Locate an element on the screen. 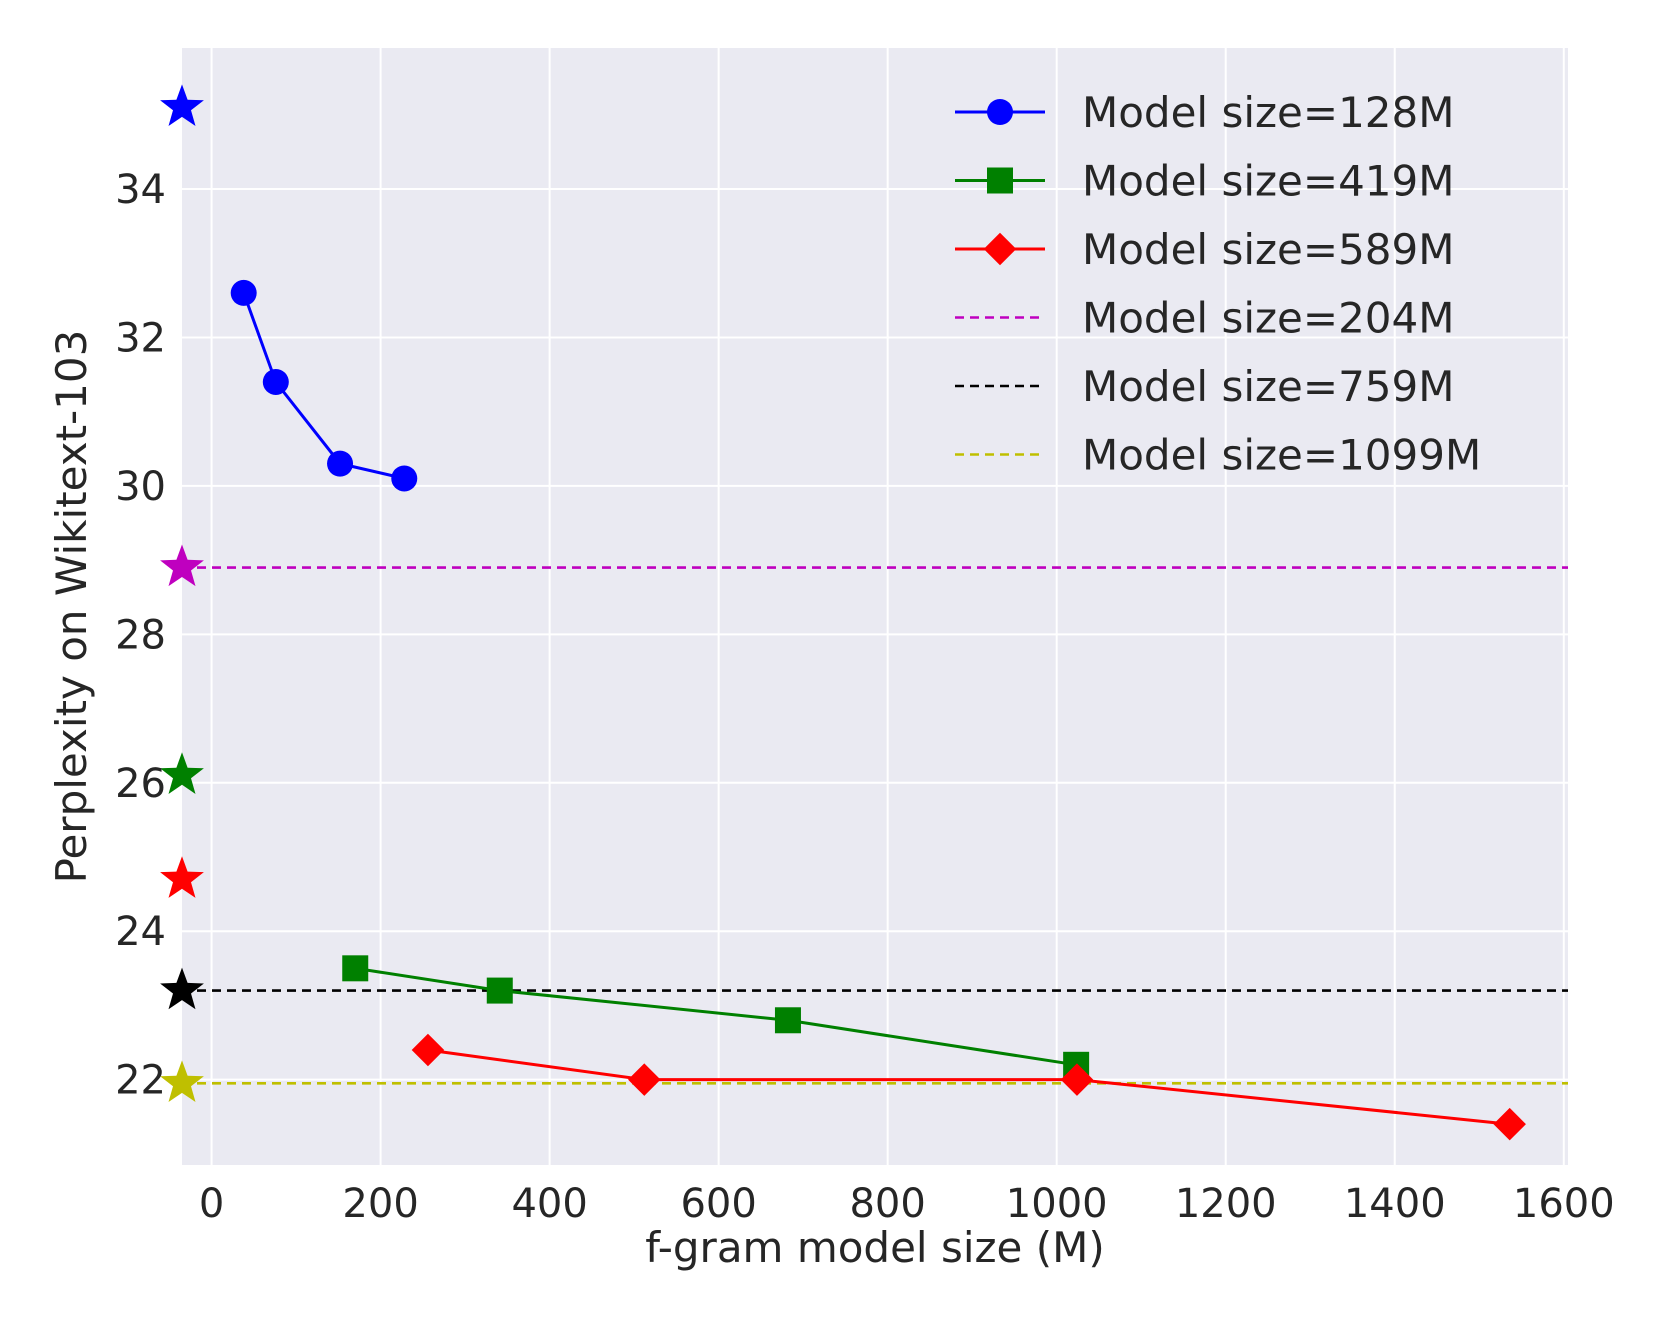  legend-item: Model size=759M is located at coordinates (1204, 386).